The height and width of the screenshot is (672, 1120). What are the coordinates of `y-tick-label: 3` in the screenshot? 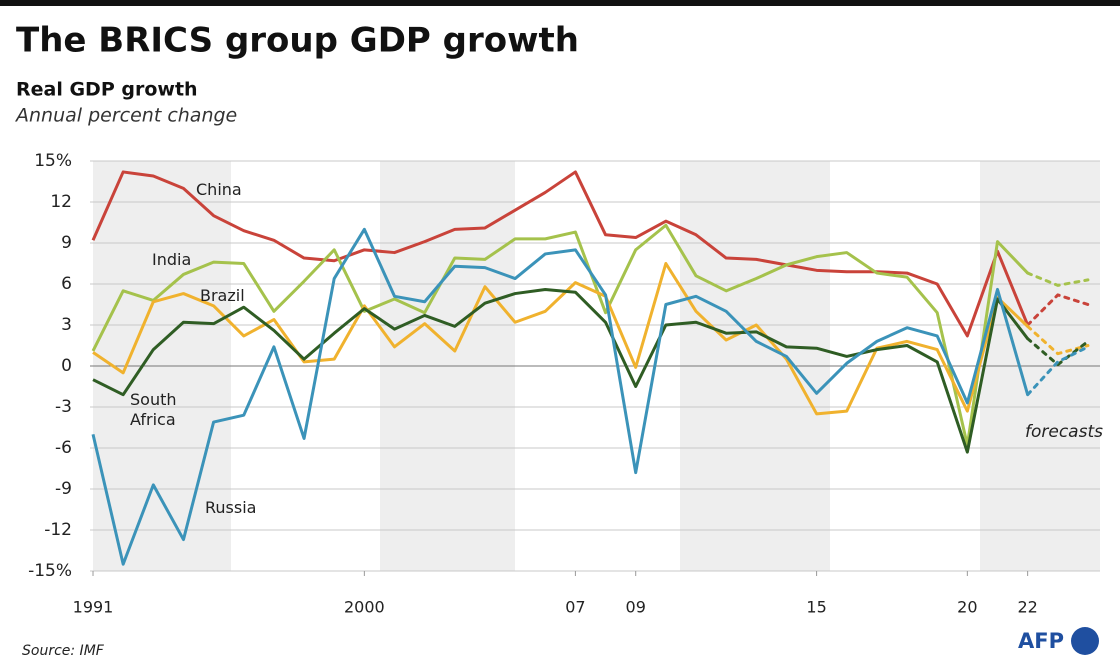 It's located at (66, 325).